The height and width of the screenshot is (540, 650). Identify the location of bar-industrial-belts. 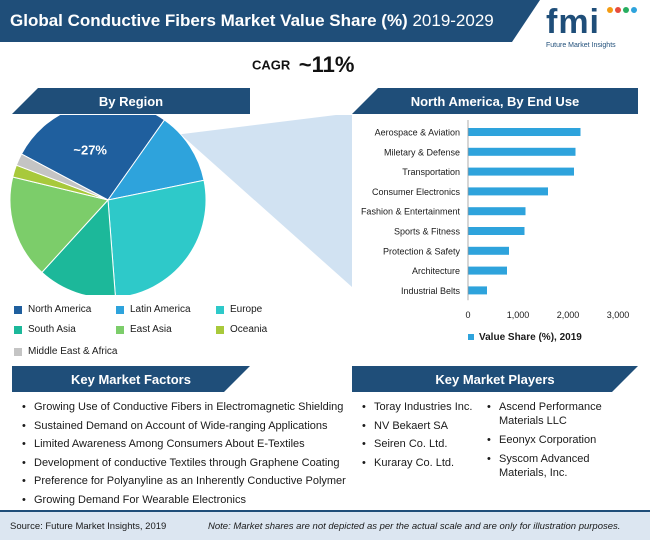
(477, 290).